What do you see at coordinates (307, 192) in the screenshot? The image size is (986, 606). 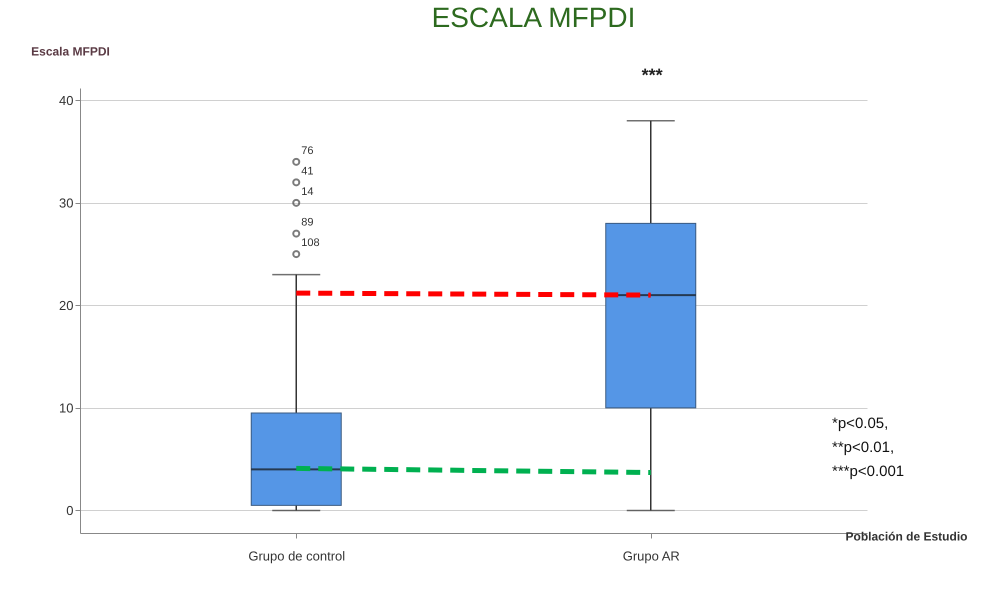 I see `annotation: 14` at bounding box center [307, 192].